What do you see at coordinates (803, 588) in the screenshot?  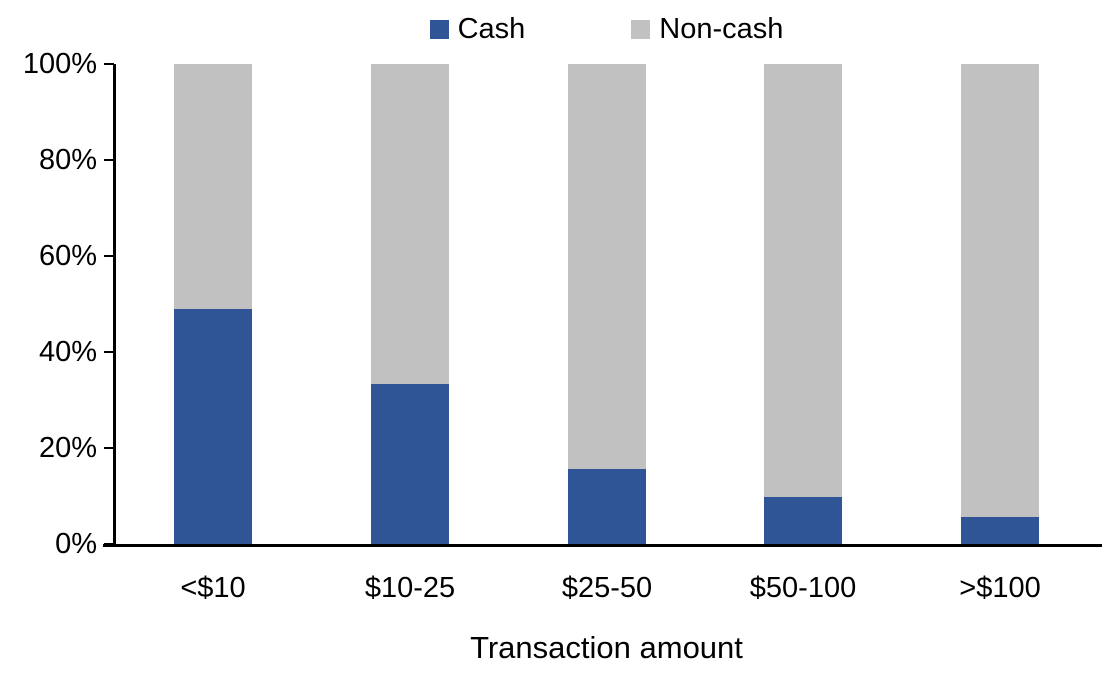 I see `x-tick-label: $50-100` at bounding box center [803, 588].